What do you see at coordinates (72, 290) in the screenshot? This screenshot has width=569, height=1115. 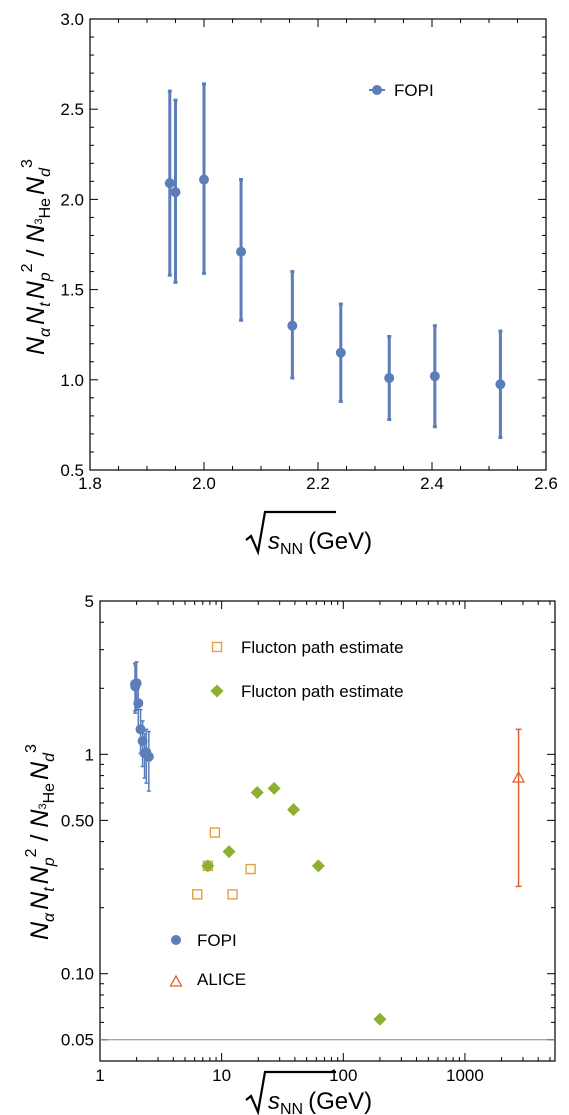 I see `y-tick-label: 1.5` at bounding box center [72, 290].